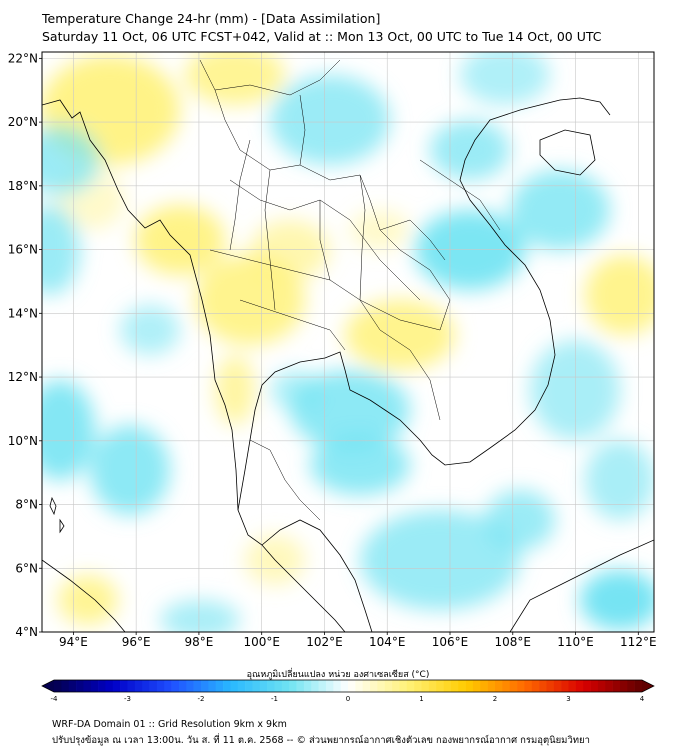  Describe the element at coordinates (23, 441) in the screenshot. I see `latitude-label: 10°N` at that location.